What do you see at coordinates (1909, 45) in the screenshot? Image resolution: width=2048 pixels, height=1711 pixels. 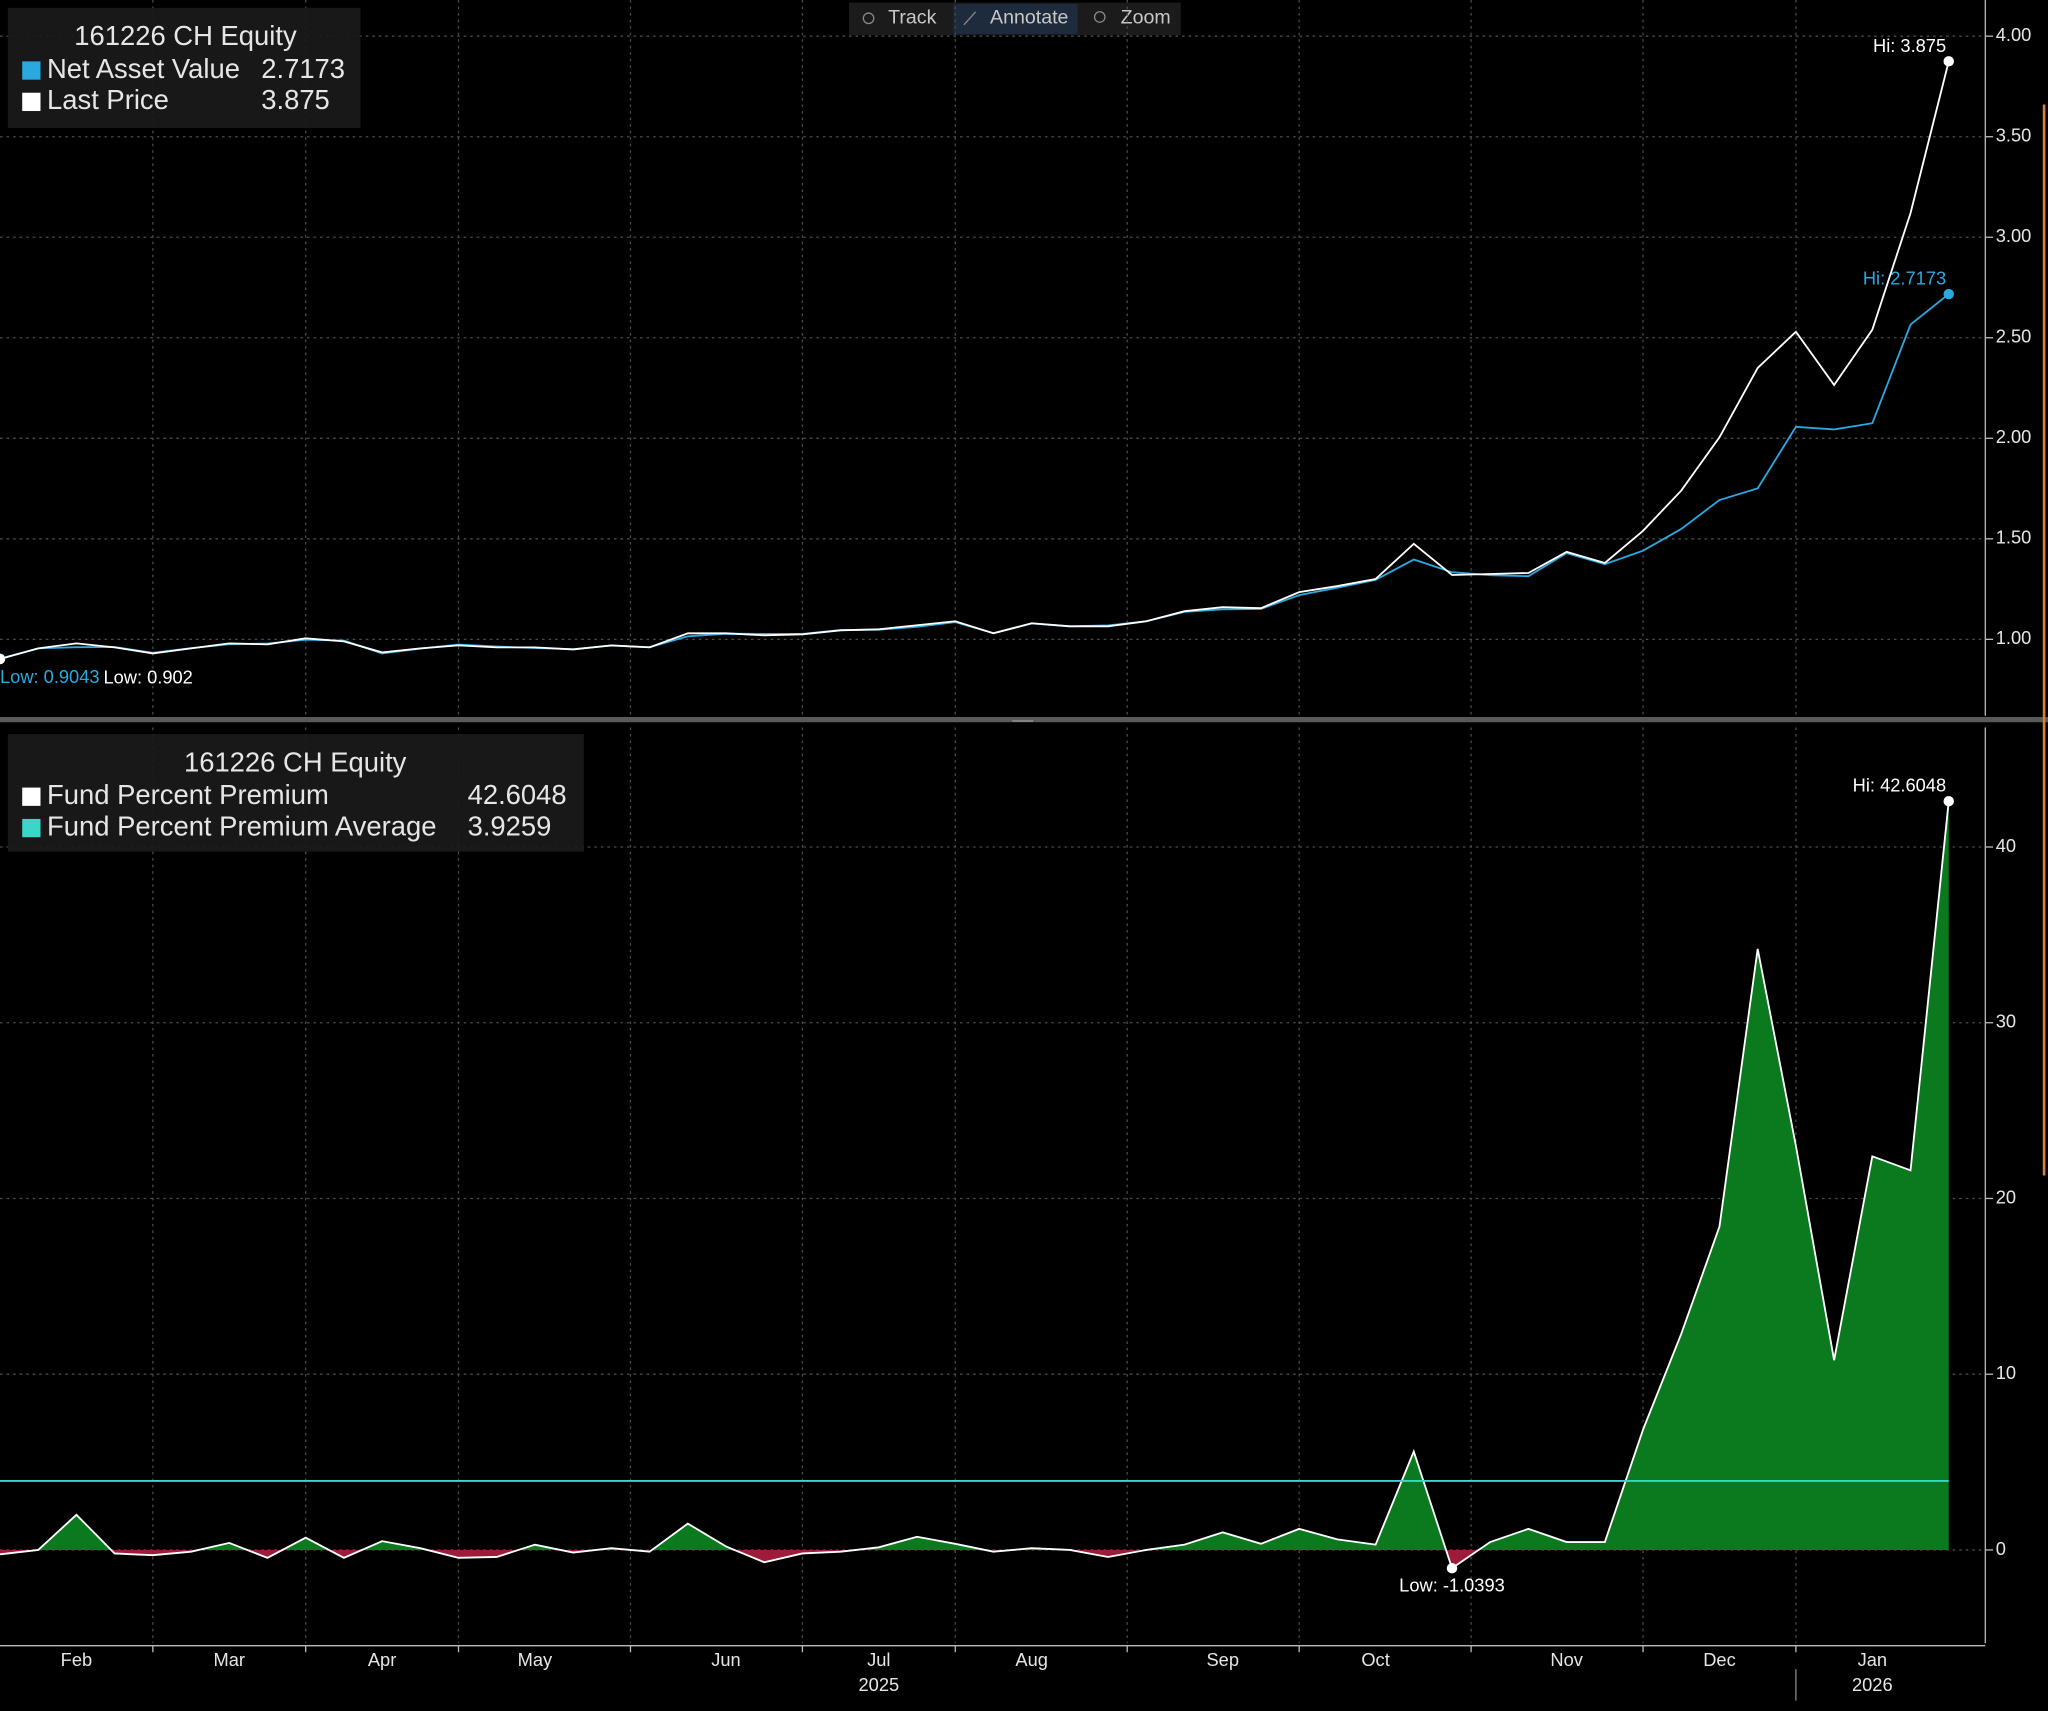 I see `hi-label: Hi: 3.875` at bounding box center [1909, 45].